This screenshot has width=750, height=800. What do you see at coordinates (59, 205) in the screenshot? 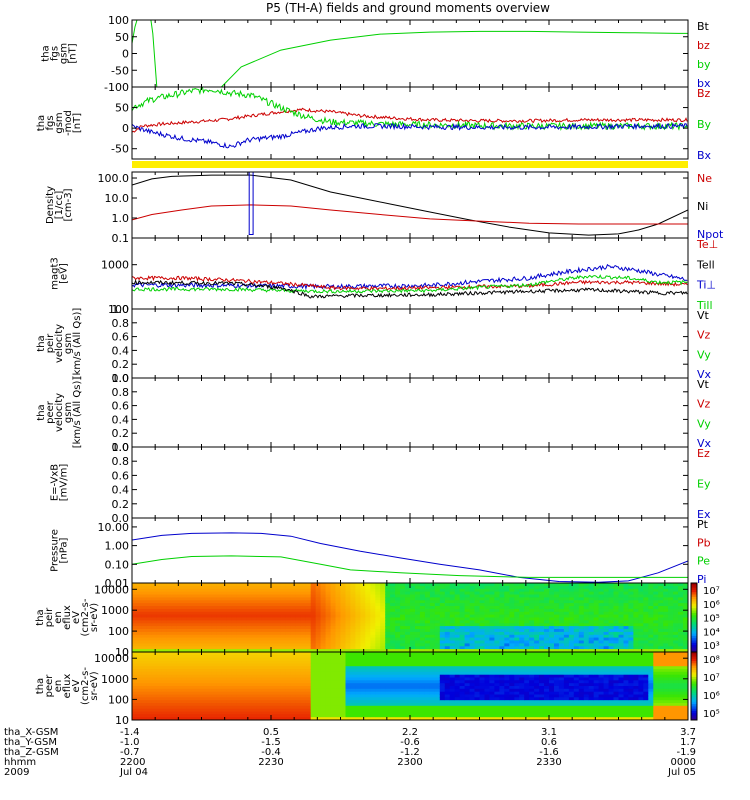
I see `y-axis-label: [1/cc]` at bounding box center [59, 205].